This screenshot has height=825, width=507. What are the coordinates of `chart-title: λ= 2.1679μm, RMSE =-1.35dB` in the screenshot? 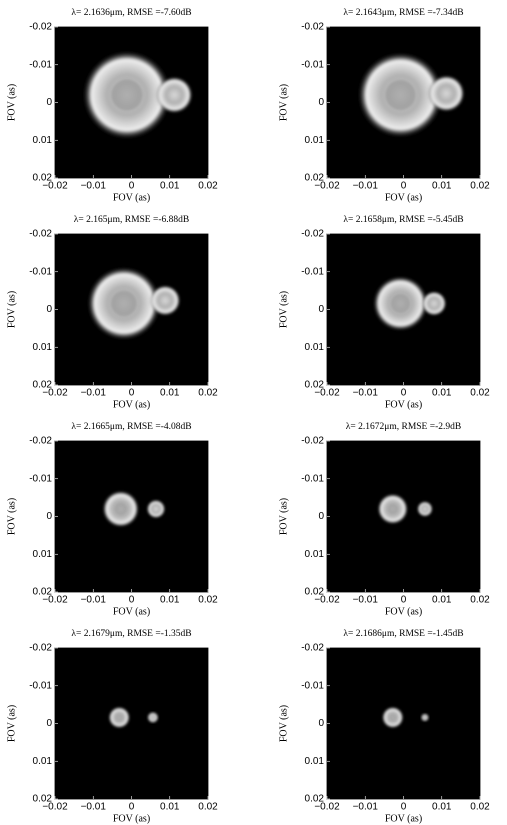 It's located at (131, 634).